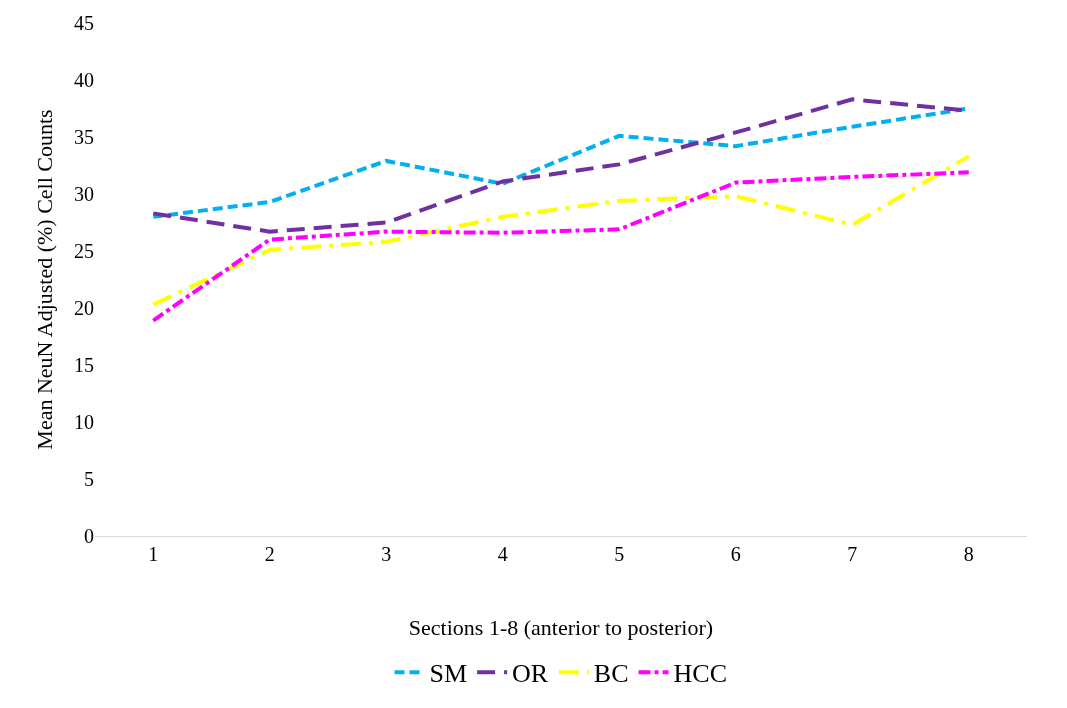 This screenshot has width=1067, height=708. What do you see at coordinates (84, 251) in the screenshot?
I see `y-tick-label: 25` at bounding box center [84, 251].